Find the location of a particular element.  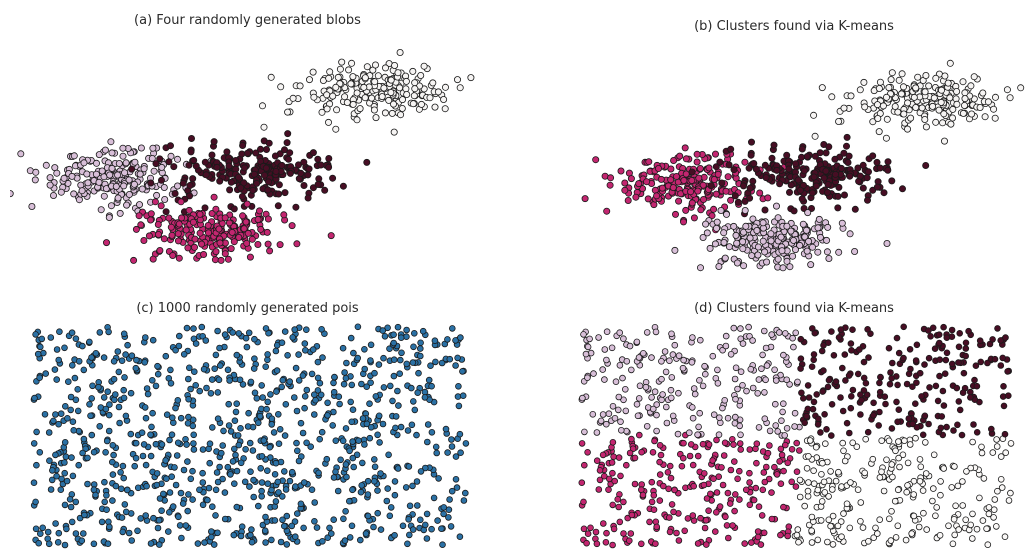

panel-a-title: (a) Four randomly generated blobs is located at coordinates (247, 20).